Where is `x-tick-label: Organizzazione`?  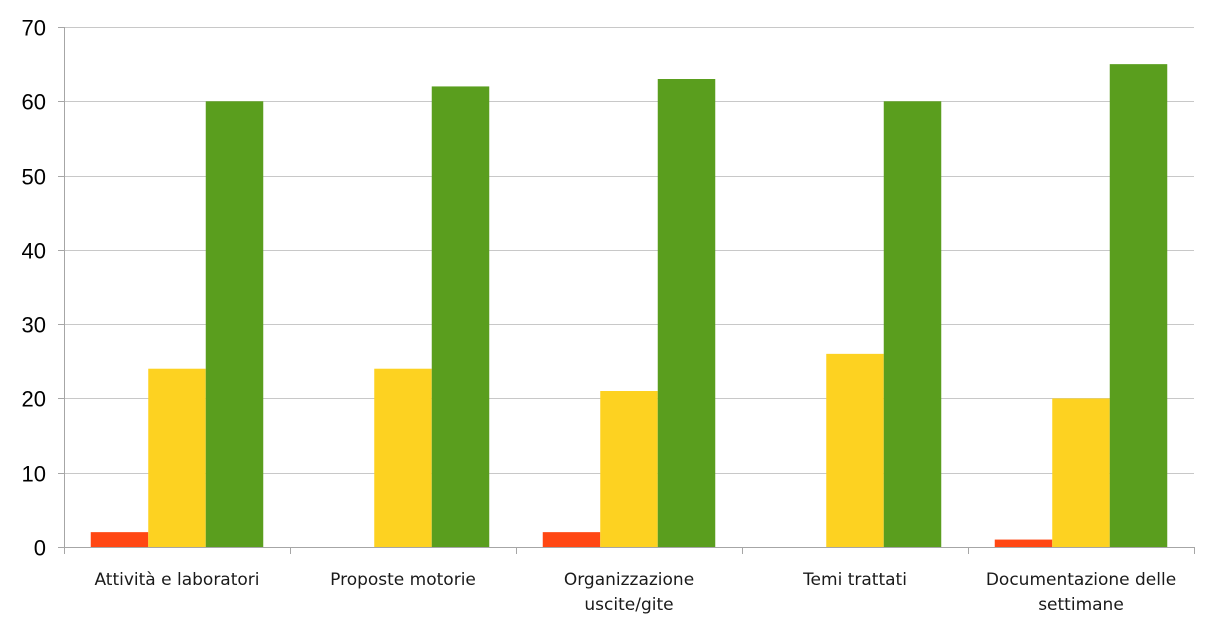
x-tick-label: Organizzazione is located at coordinates (629, 580).